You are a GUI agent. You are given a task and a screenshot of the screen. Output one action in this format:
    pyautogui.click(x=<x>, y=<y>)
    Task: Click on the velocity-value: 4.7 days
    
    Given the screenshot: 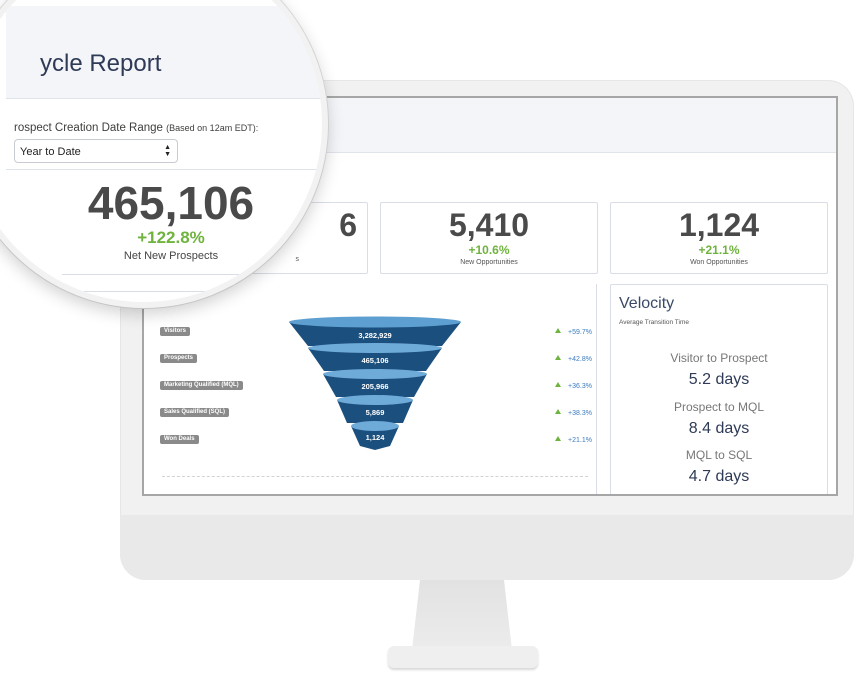 What is the action you would take?
    pyautogui.click(x=719, y=476)
    